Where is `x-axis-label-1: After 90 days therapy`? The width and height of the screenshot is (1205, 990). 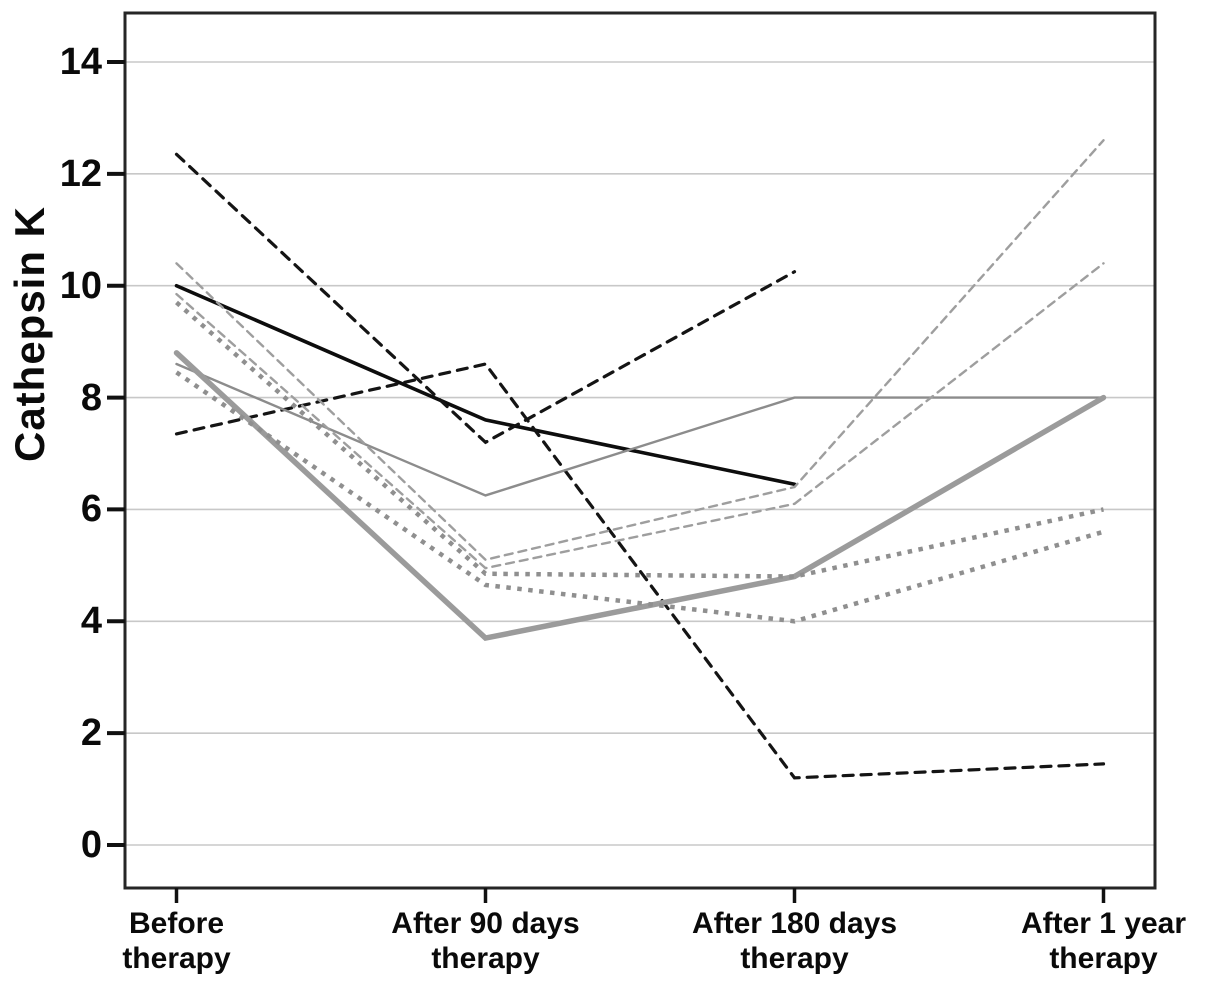 x-axis-label-1: After 90 days therapy is located at coordinates (486, 941).